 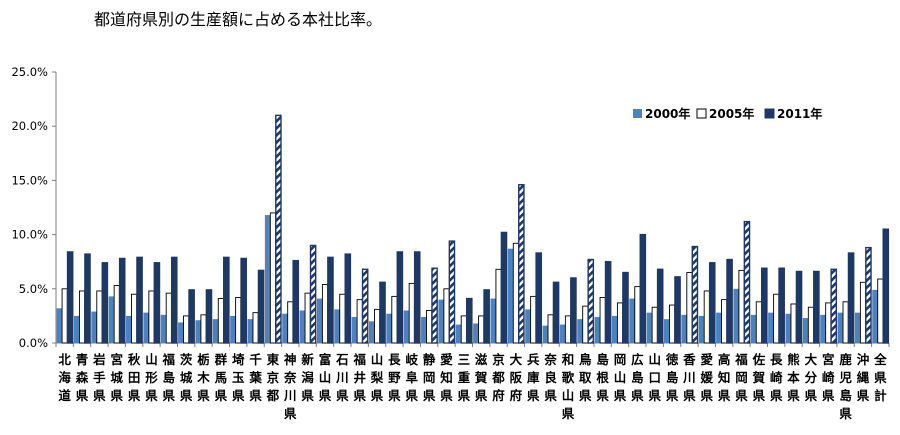 What do you see at coordinates (134, 377) in the screenshot?
I see `x-tick-label: 秋田県` at bounding box center [134, 377].